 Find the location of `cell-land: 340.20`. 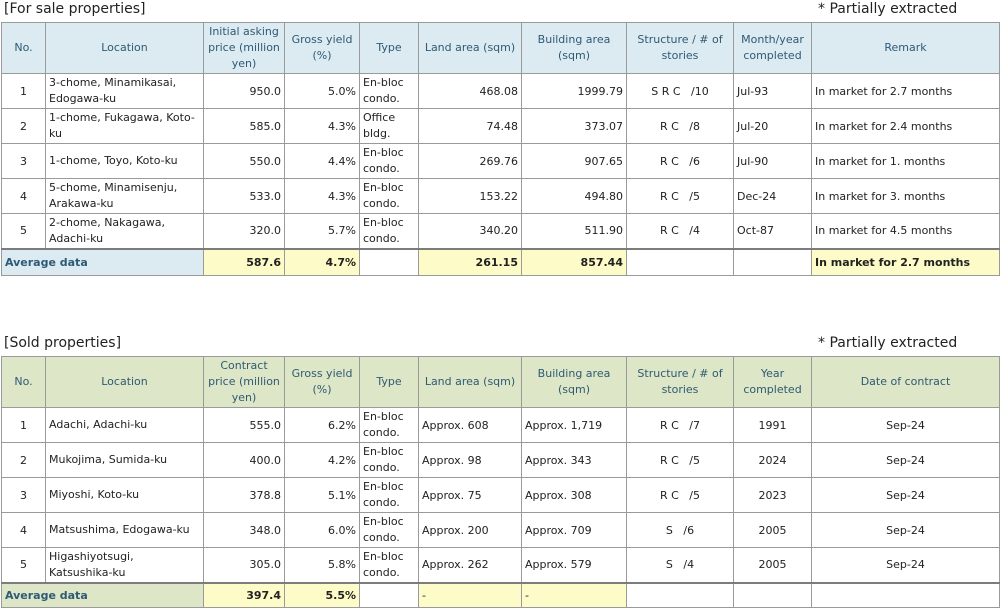

cell-land: 340.20 is located at coordinates (470, 231).